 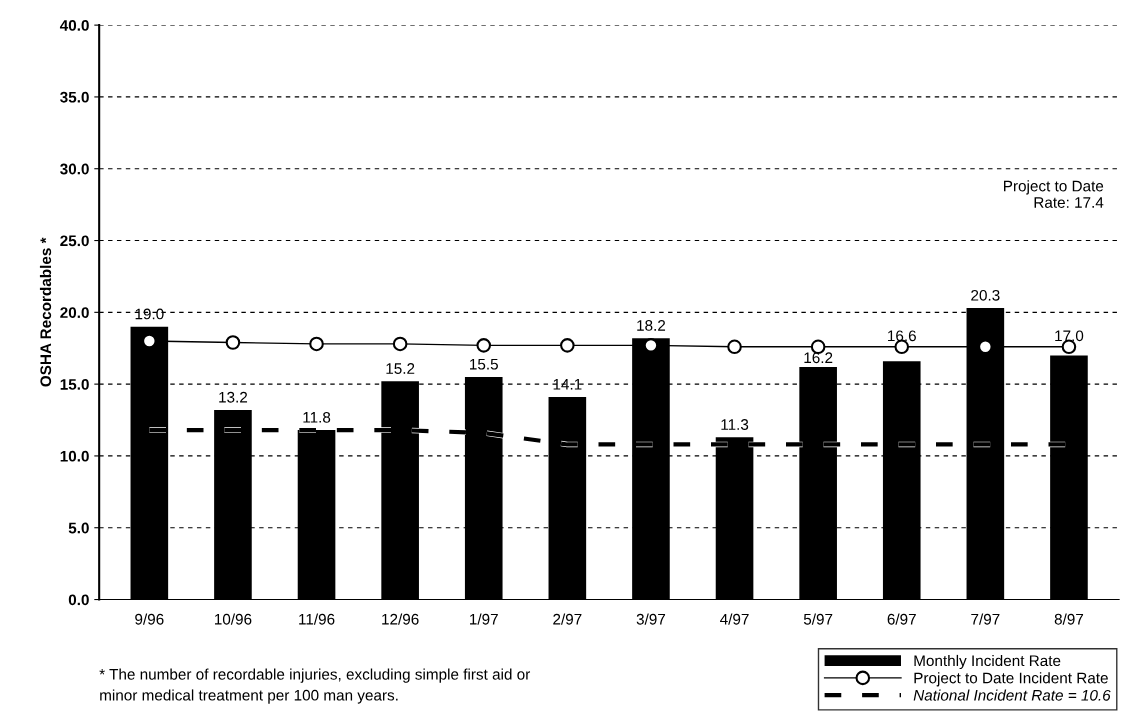 I want to click on y-tick-label: 30.0, so click(x=74, y=169).